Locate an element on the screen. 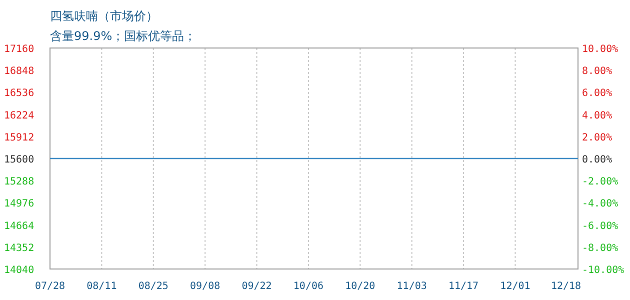 The image size is (630, 300). y2-tick-label: 8.00% is located at coordinates (597, 72).